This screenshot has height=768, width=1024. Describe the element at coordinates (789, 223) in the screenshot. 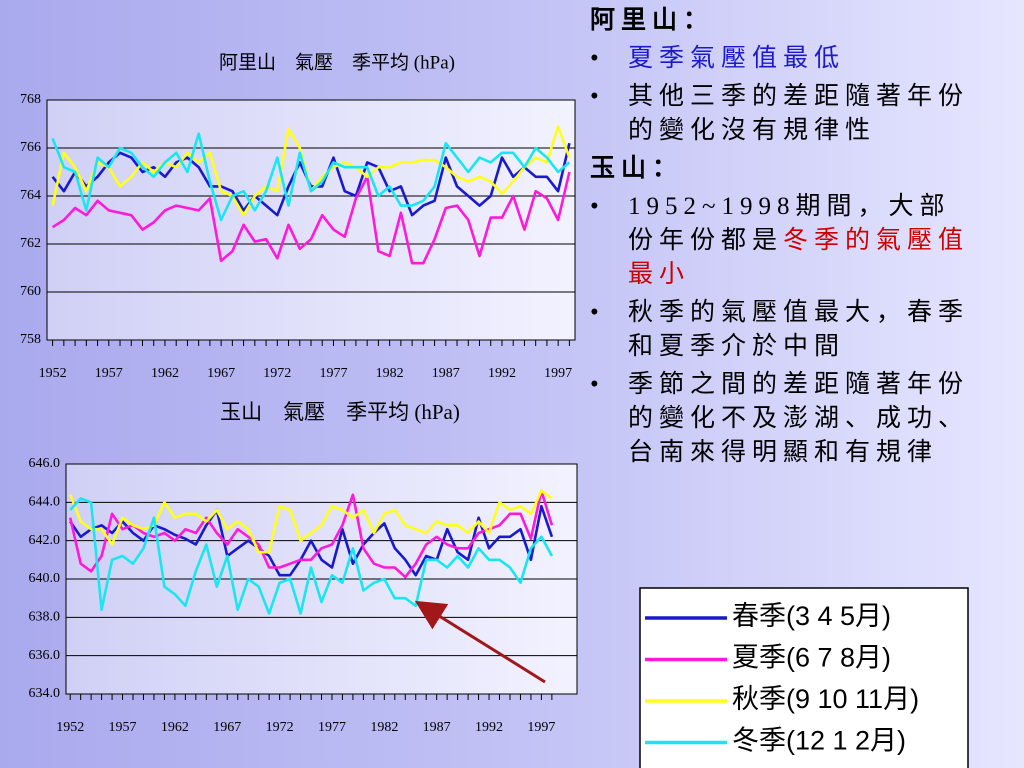

I see `bullet-text: 1952~1998期間，大部份年份都是` at that location.